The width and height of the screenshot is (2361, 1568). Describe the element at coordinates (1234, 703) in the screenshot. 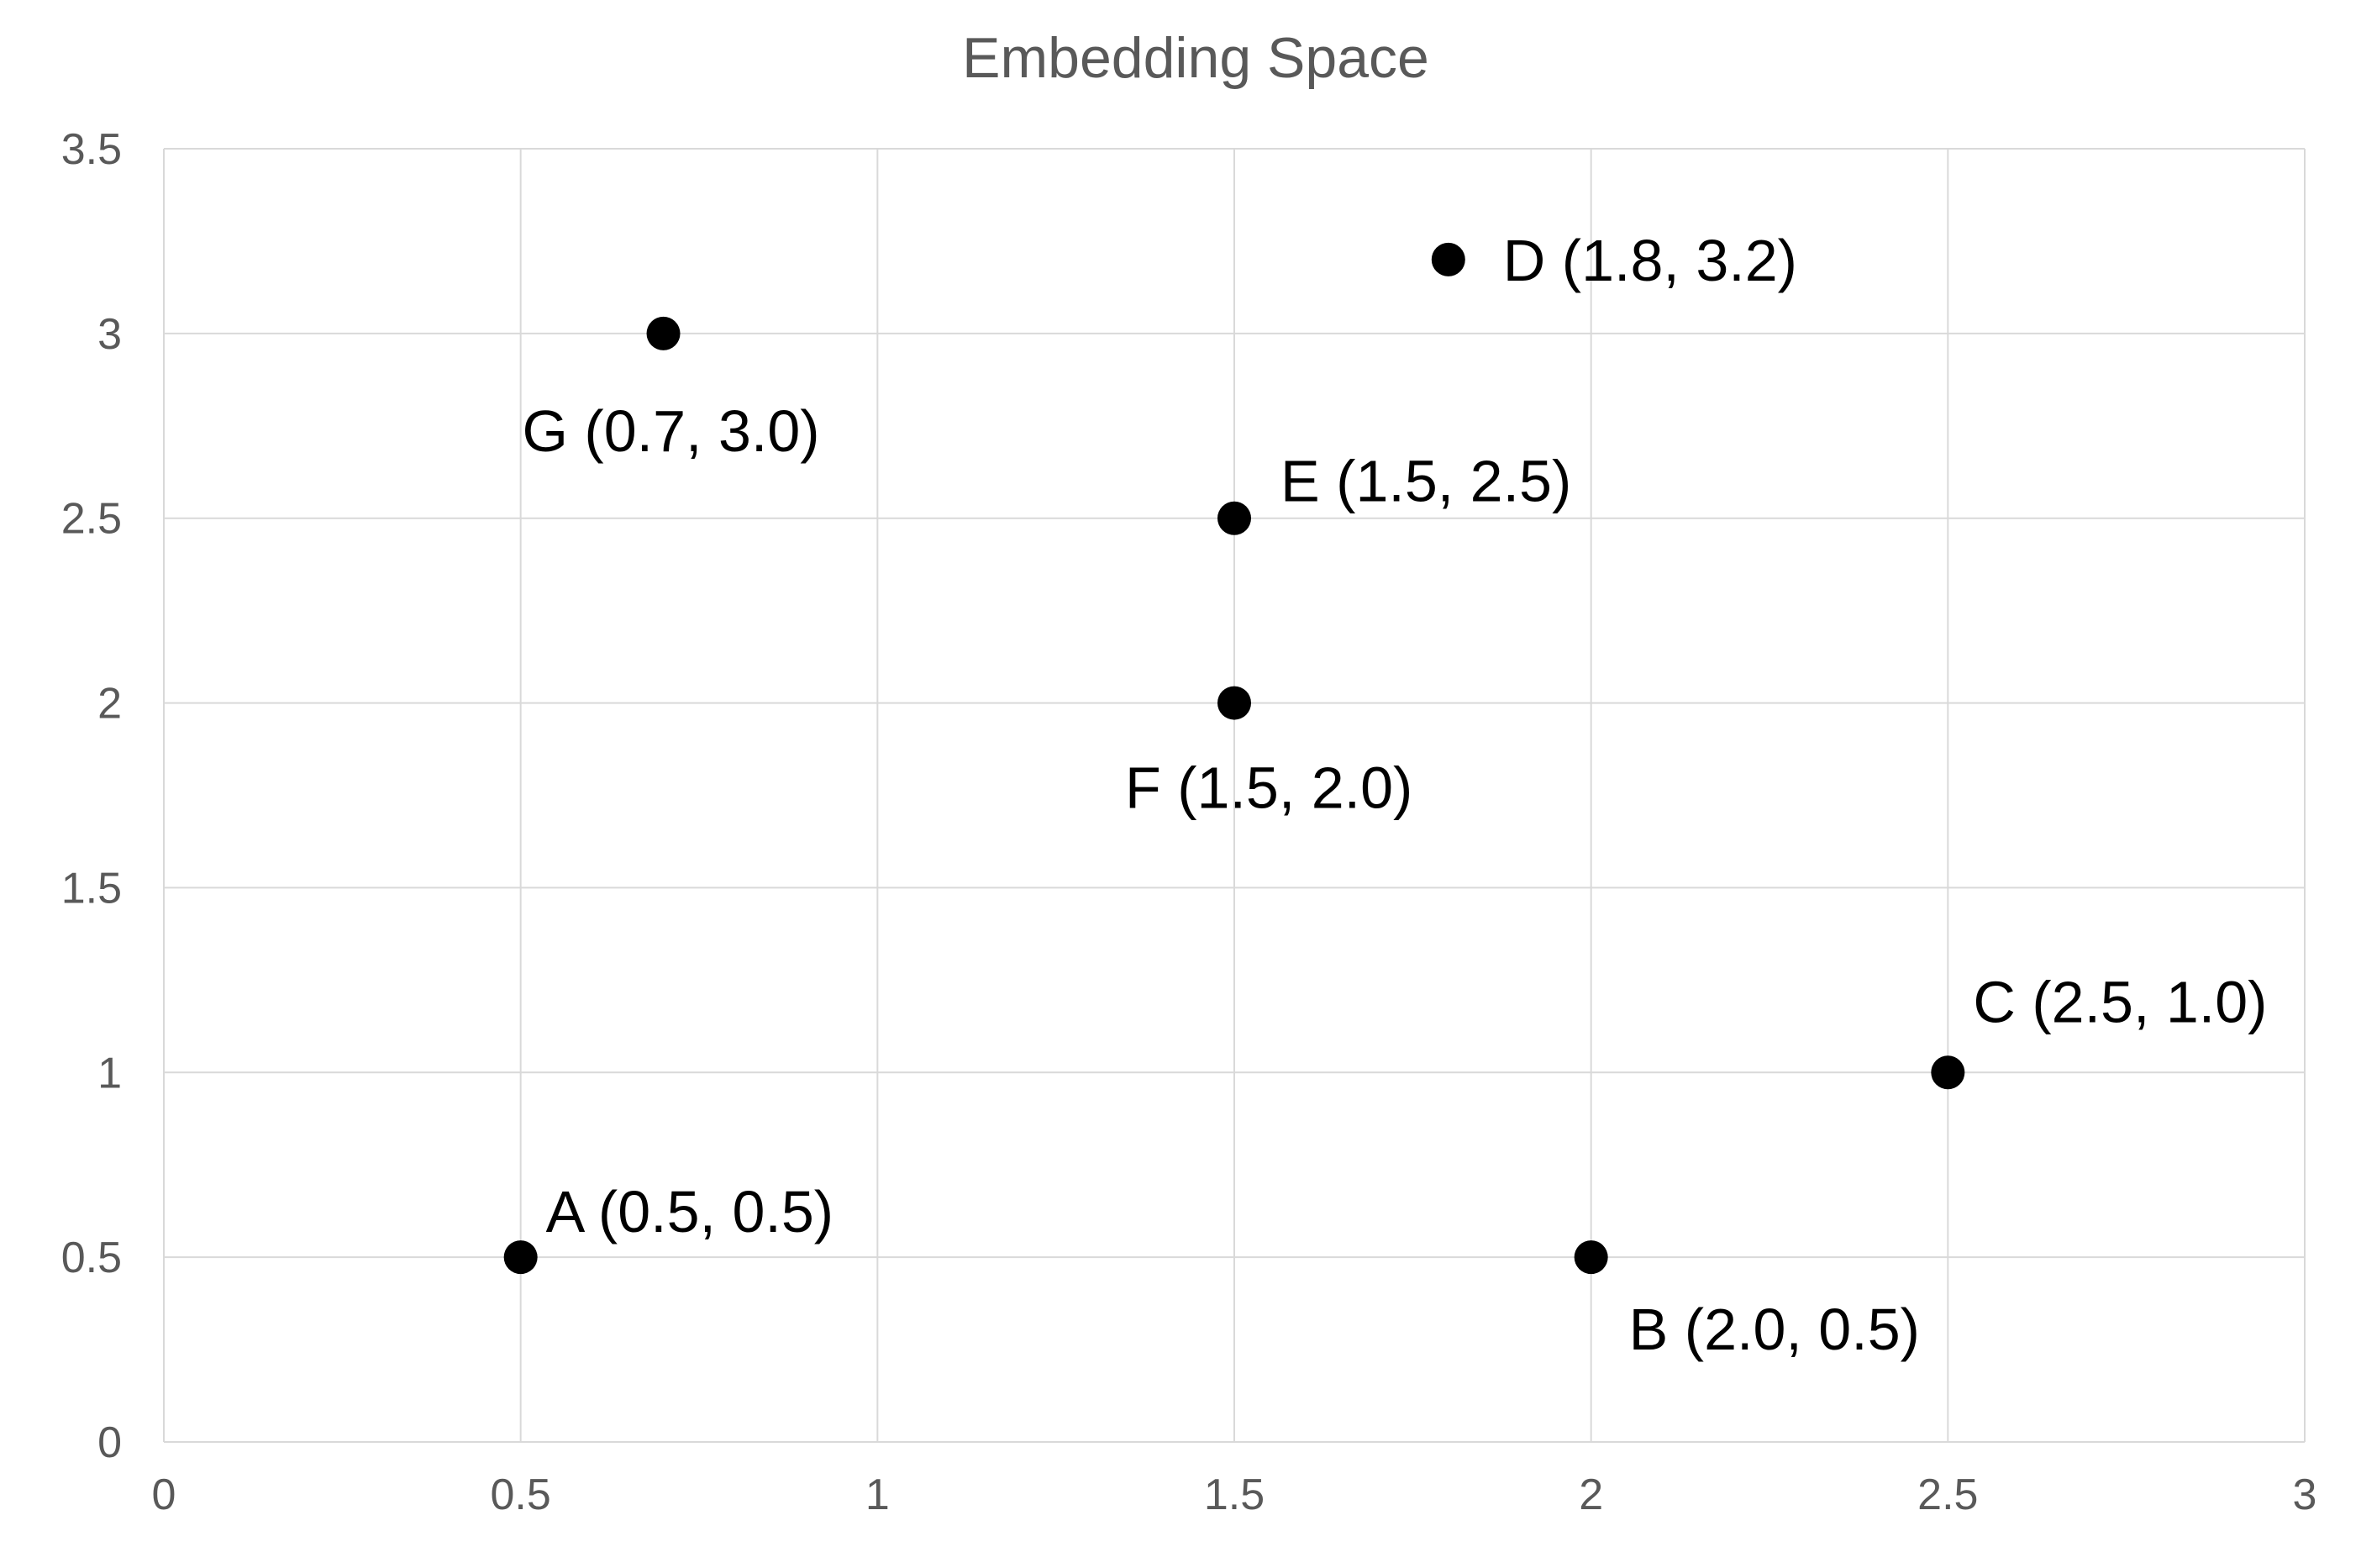

I see `data-point-f` at that location.